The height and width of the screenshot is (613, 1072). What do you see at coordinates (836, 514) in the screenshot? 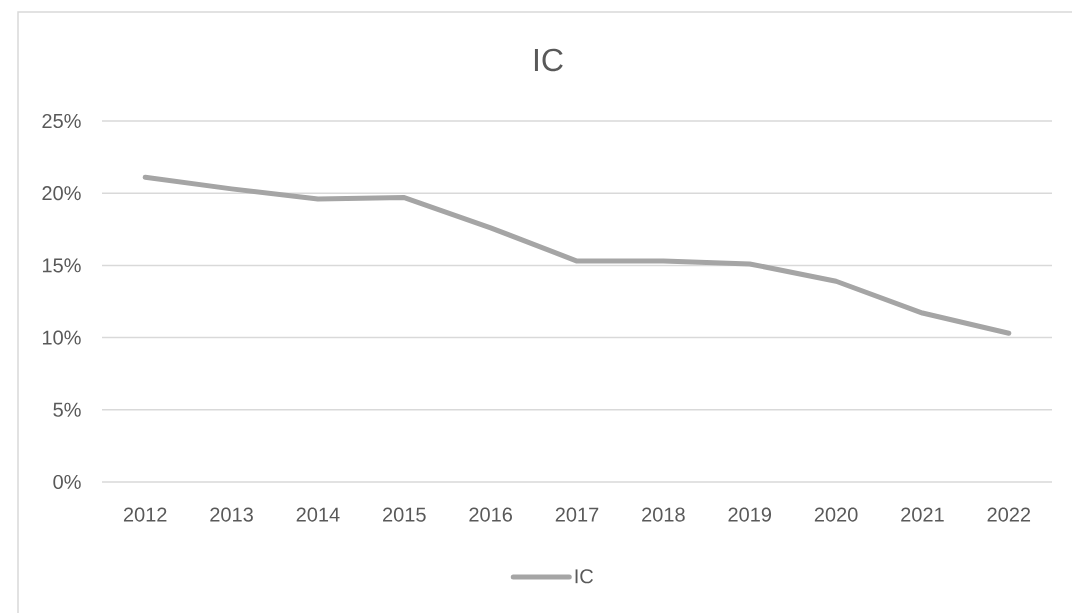
I see `x-tick-label: 2020` at bounding box center [836, 514].